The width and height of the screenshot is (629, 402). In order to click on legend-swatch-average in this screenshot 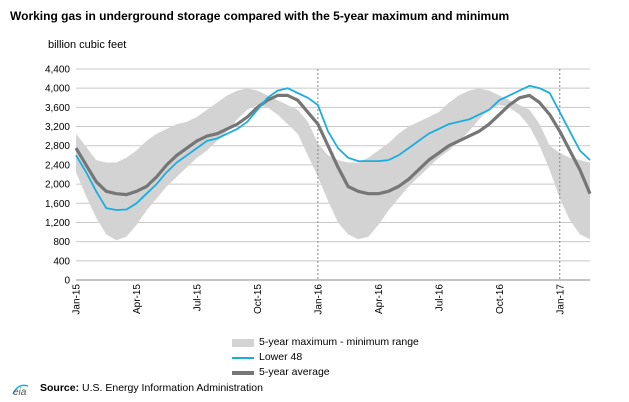, I will do `click(243, 373)`.